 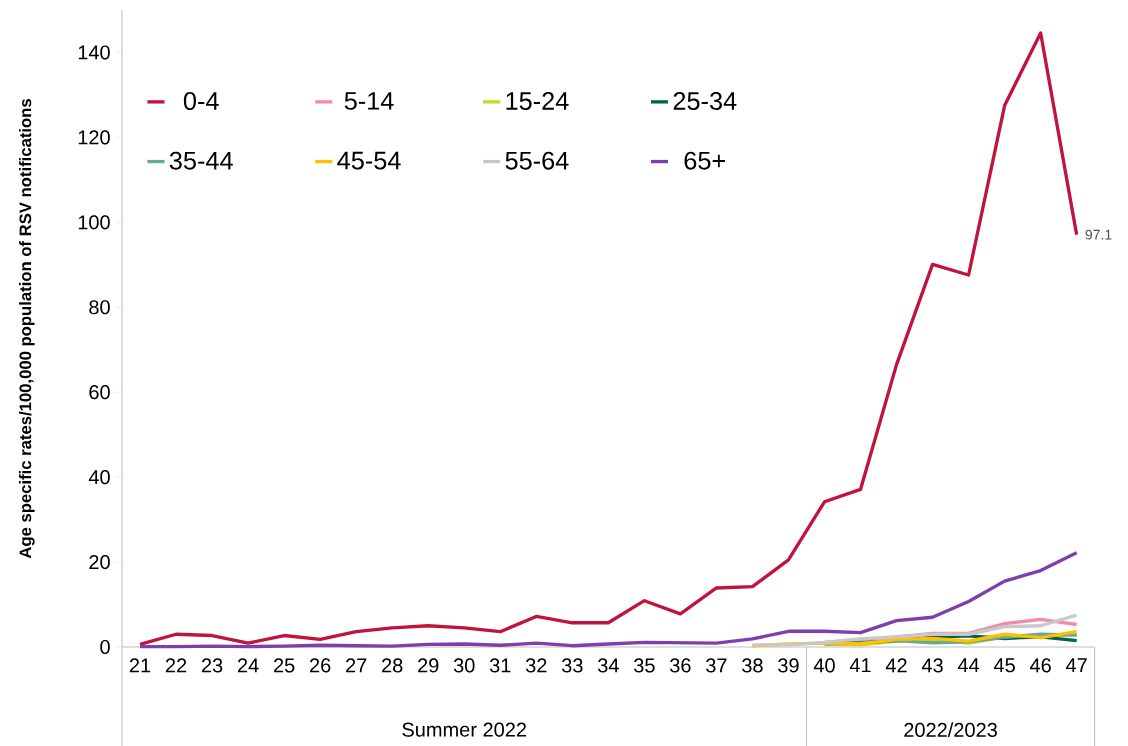 I want to click on x-tick-label: 33, so click(x=572, y=665).